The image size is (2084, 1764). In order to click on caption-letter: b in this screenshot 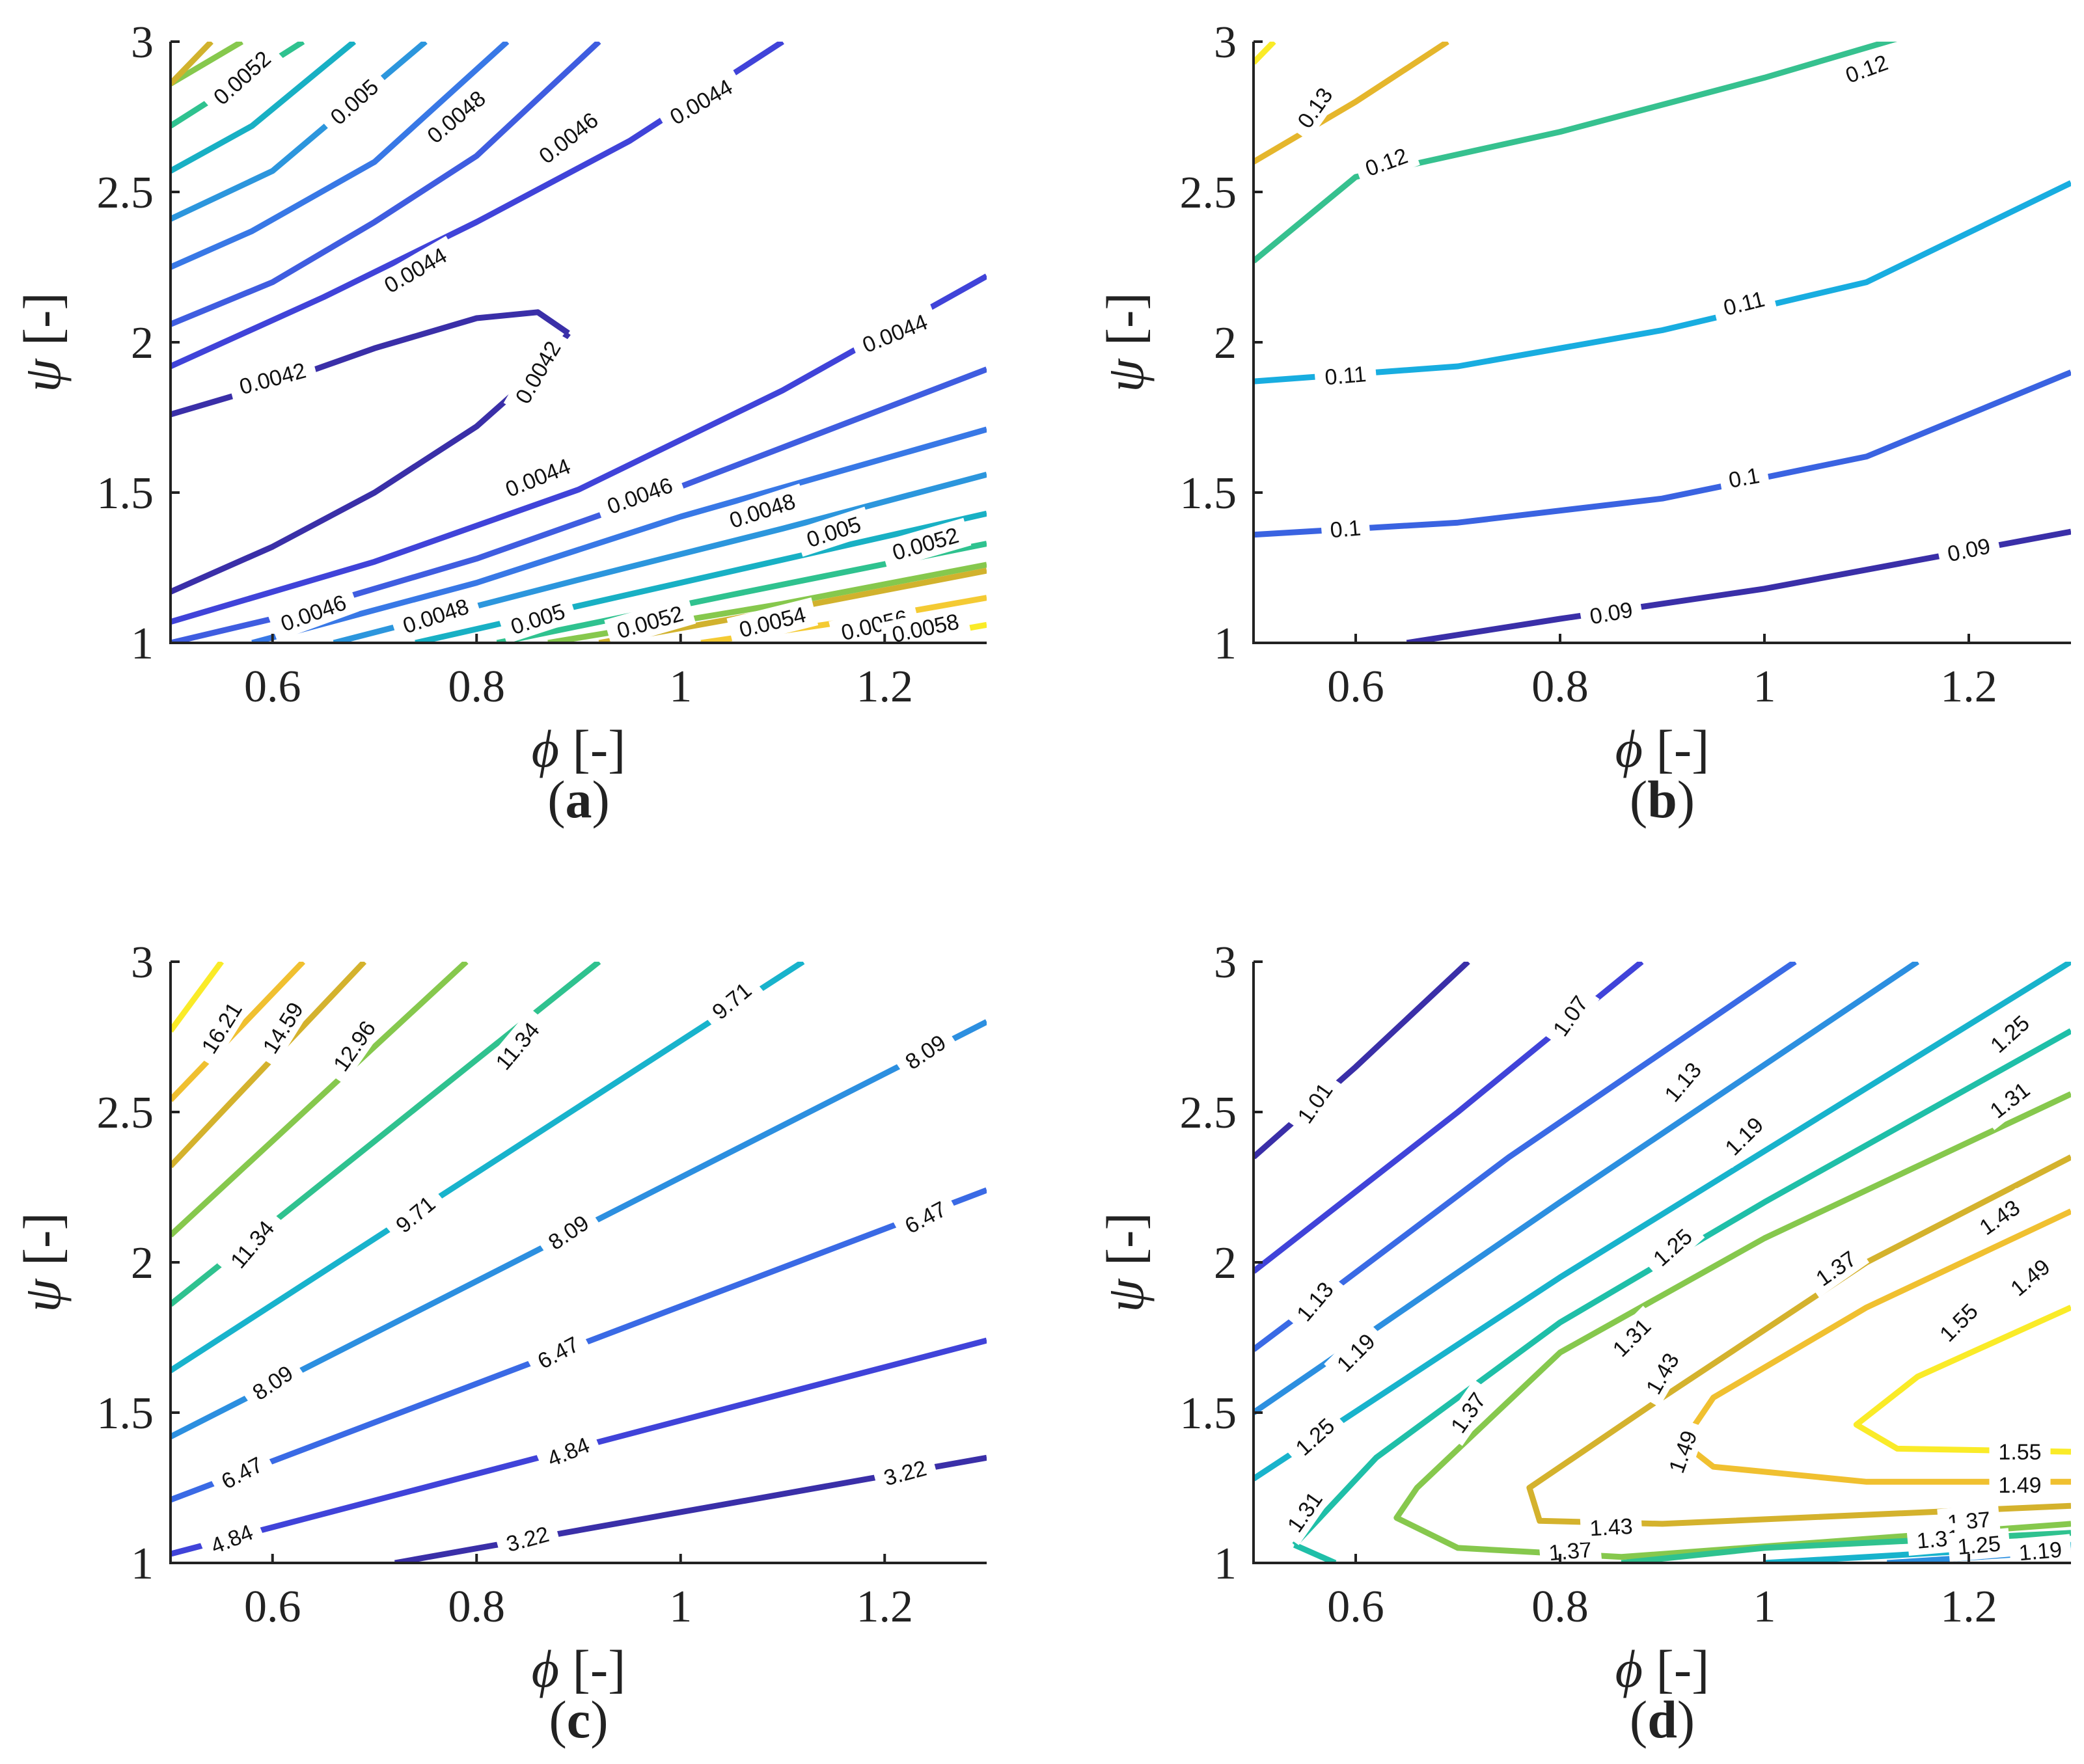, I will do `click(1662, 799)`.